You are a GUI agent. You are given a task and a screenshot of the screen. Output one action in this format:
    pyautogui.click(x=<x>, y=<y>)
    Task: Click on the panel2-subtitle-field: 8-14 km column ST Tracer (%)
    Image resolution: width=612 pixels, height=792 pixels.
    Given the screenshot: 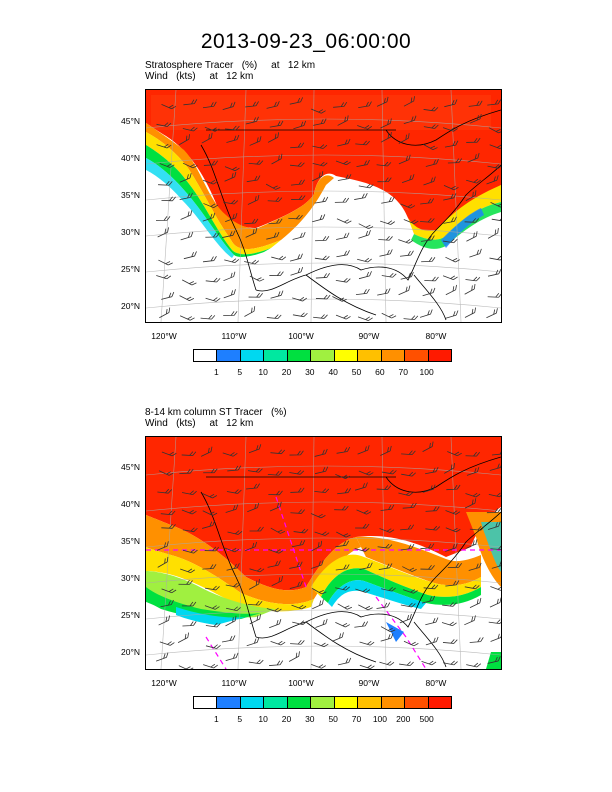 What is the action you would take?
    pyautogui.click(x=216, y=412)
    